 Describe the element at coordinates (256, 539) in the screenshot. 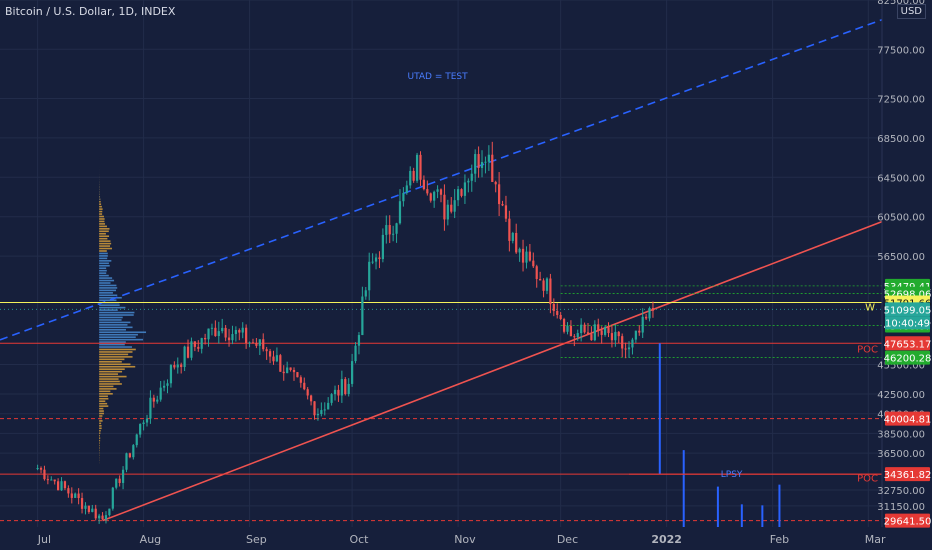

I see `x-axis-label: Sep` at that location.